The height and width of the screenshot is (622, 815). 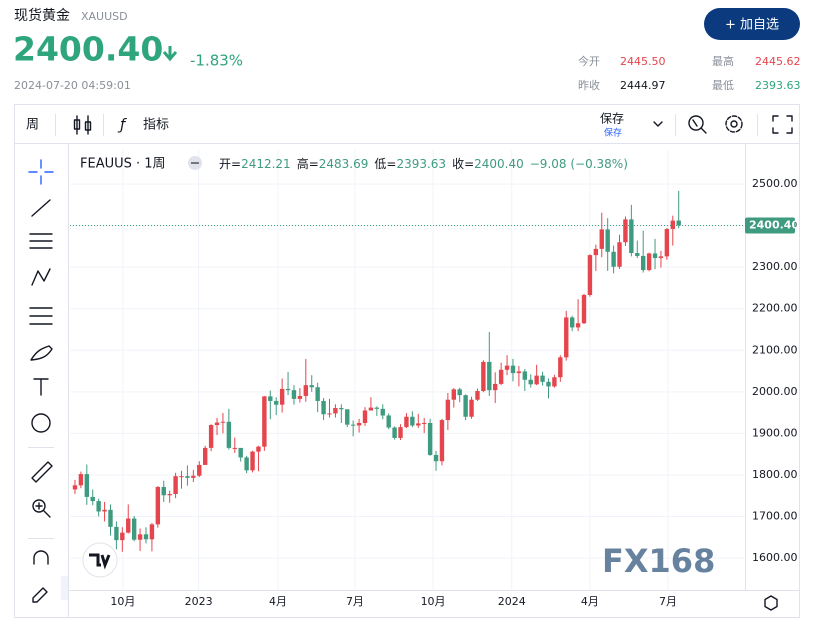 I want to click on lock-tool, so click(x=40, y=595).